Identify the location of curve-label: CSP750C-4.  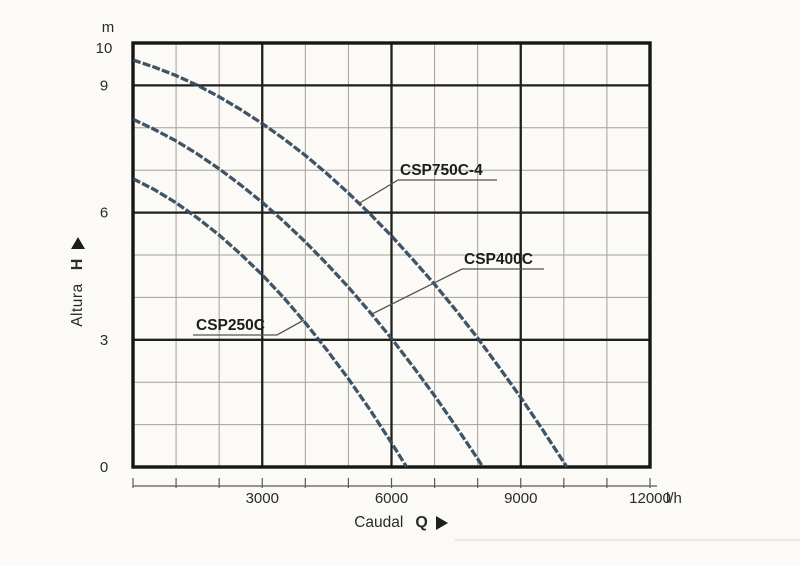
(441, 170).